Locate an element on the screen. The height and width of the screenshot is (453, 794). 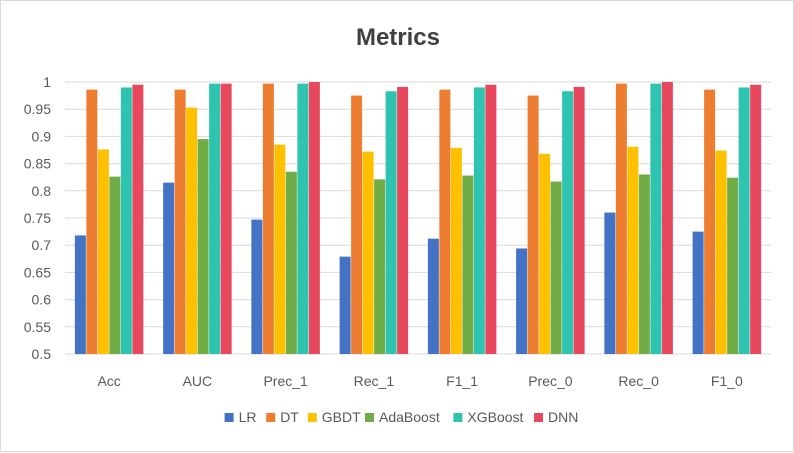
y-tick-label: 0.85 is located at coordinates (37, 164).